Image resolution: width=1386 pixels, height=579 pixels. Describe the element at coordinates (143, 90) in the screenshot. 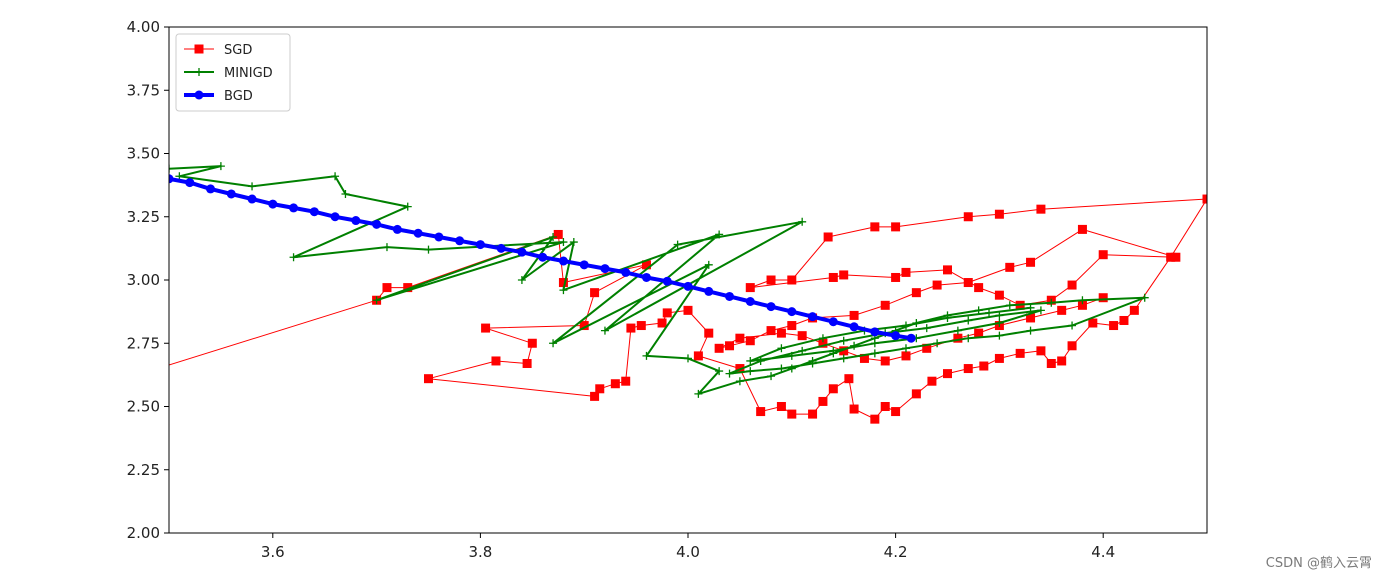

I see `y-tick-label: 3.75` at that location.